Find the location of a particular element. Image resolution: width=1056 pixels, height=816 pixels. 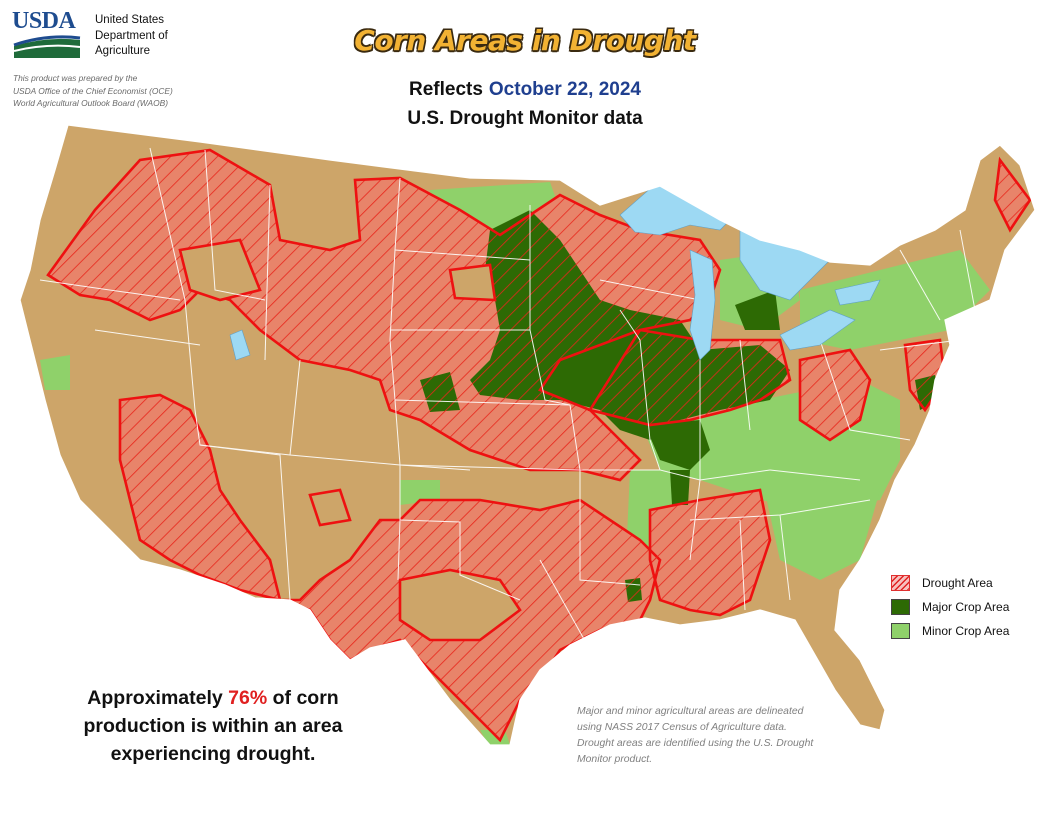

agency-name-line3: Agriculture is located at coordinates (122, 51).